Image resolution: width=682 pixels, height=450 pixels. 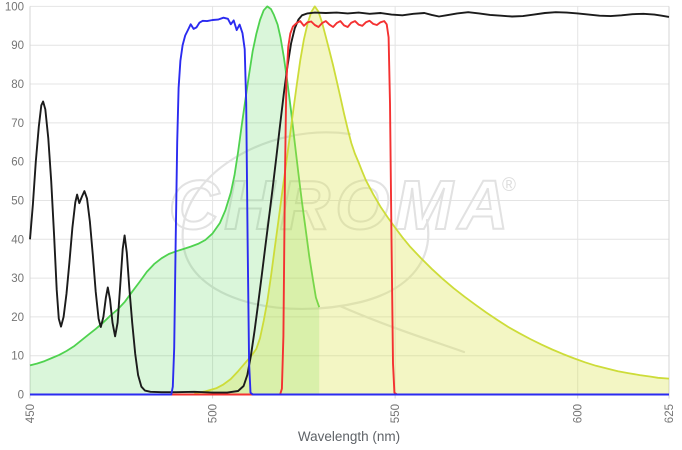 I want to click on y-axis-tick-labels: 0 10 20 30 40 50 60 70 80 90 100, so click(x=14, y=201).